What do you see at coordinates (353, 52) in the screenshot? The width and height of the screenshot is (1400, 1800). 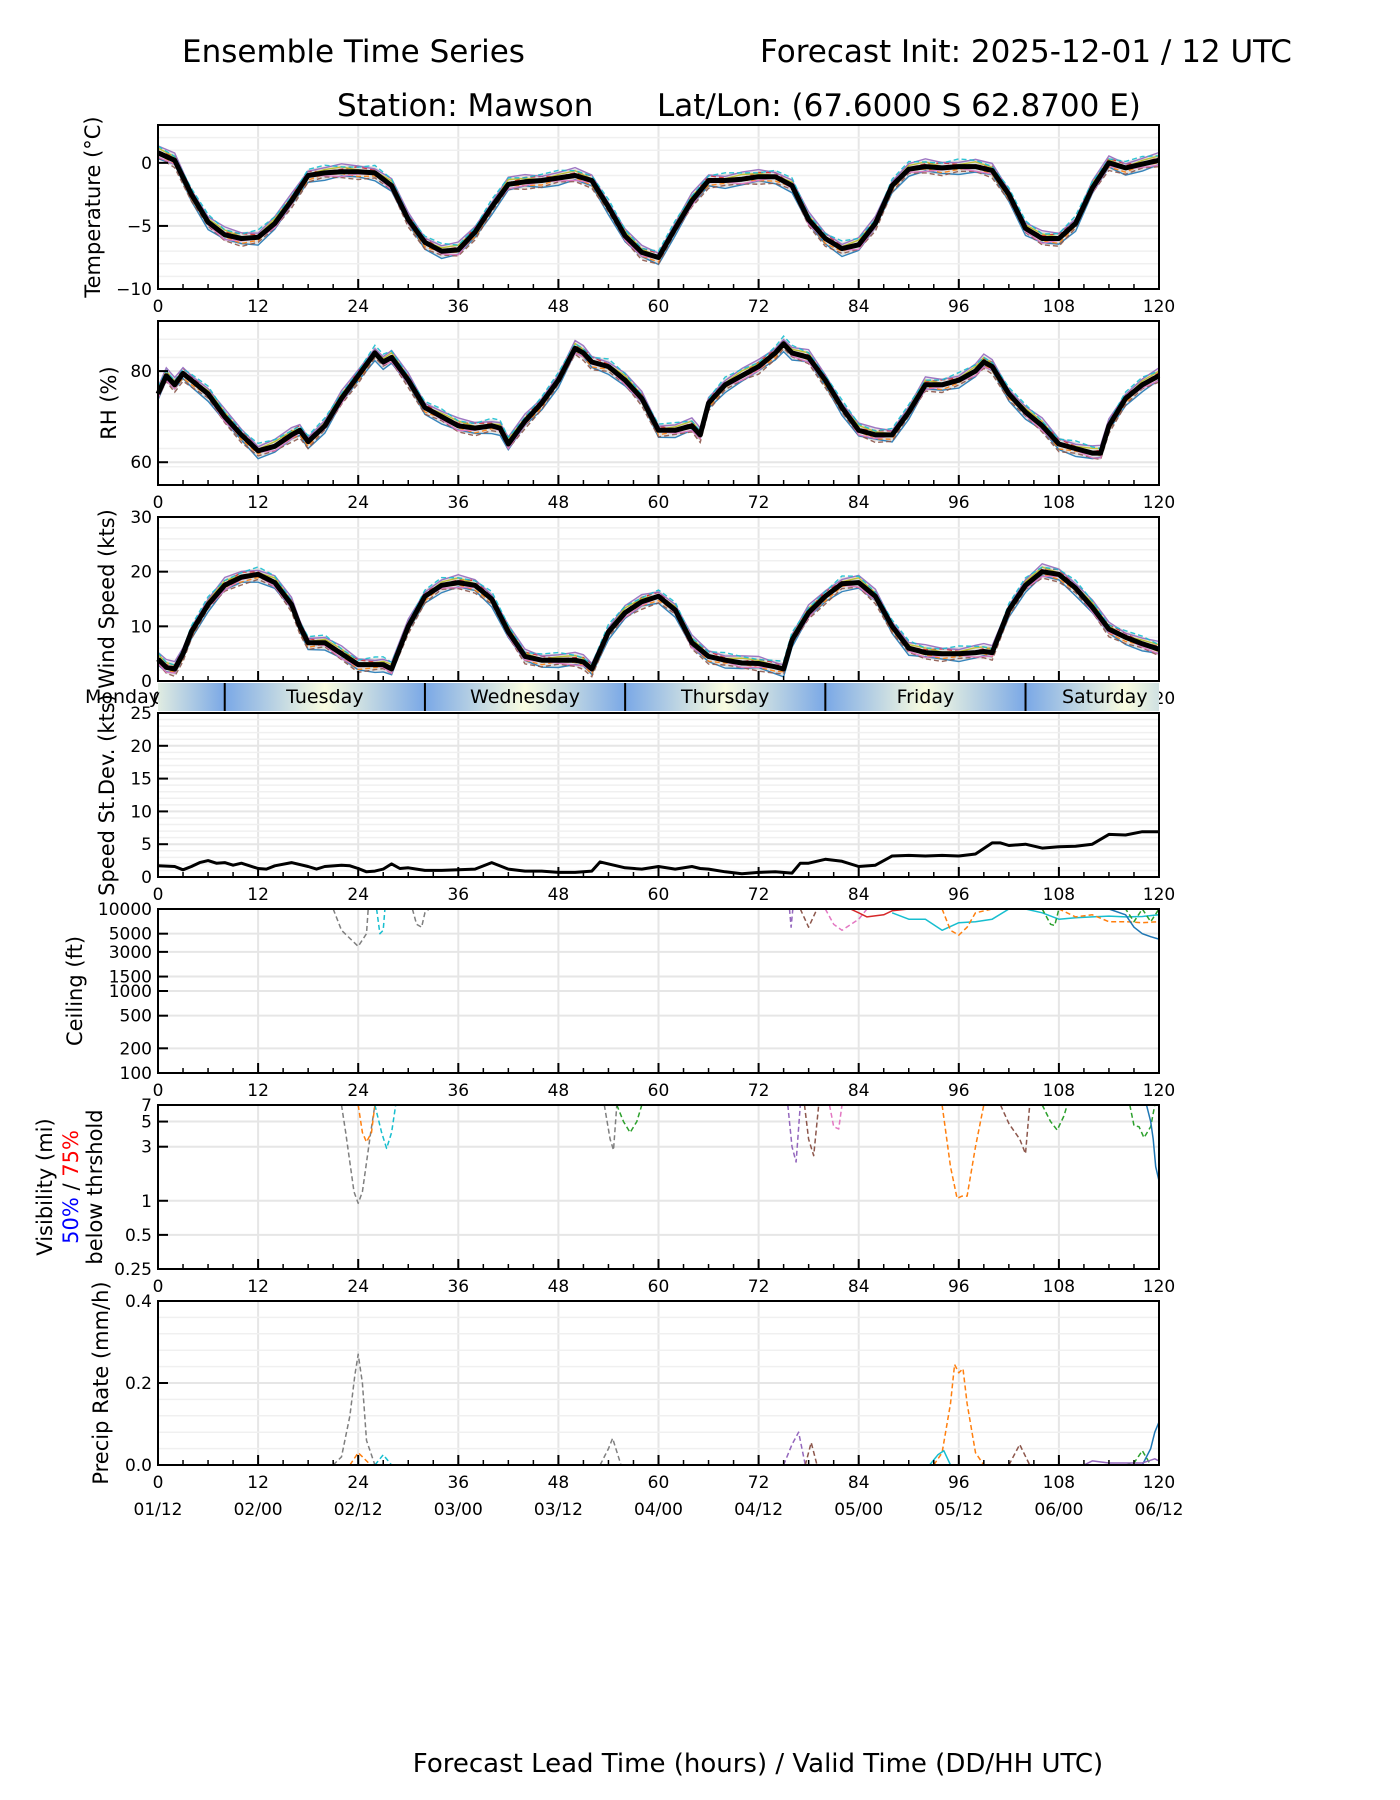 I see `title-left: Ensemble Time Series` at bounding box center [353, 52].